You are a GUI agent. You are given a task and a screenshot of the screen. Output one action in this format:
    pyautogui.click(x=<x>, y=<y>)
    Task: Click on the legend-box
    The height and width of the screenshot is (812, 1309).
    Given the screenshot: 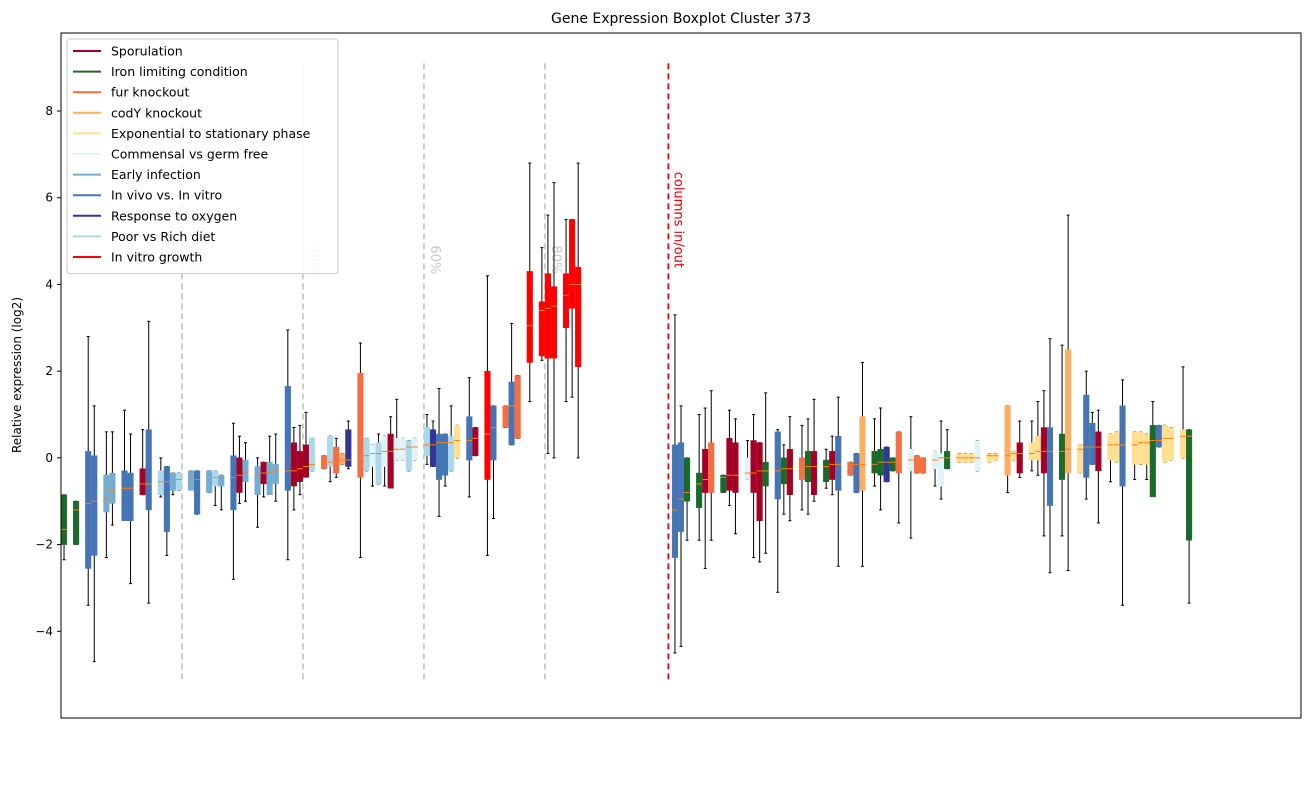 What is the action you would take?
    pyautogui.click(x=202, y=156)
    